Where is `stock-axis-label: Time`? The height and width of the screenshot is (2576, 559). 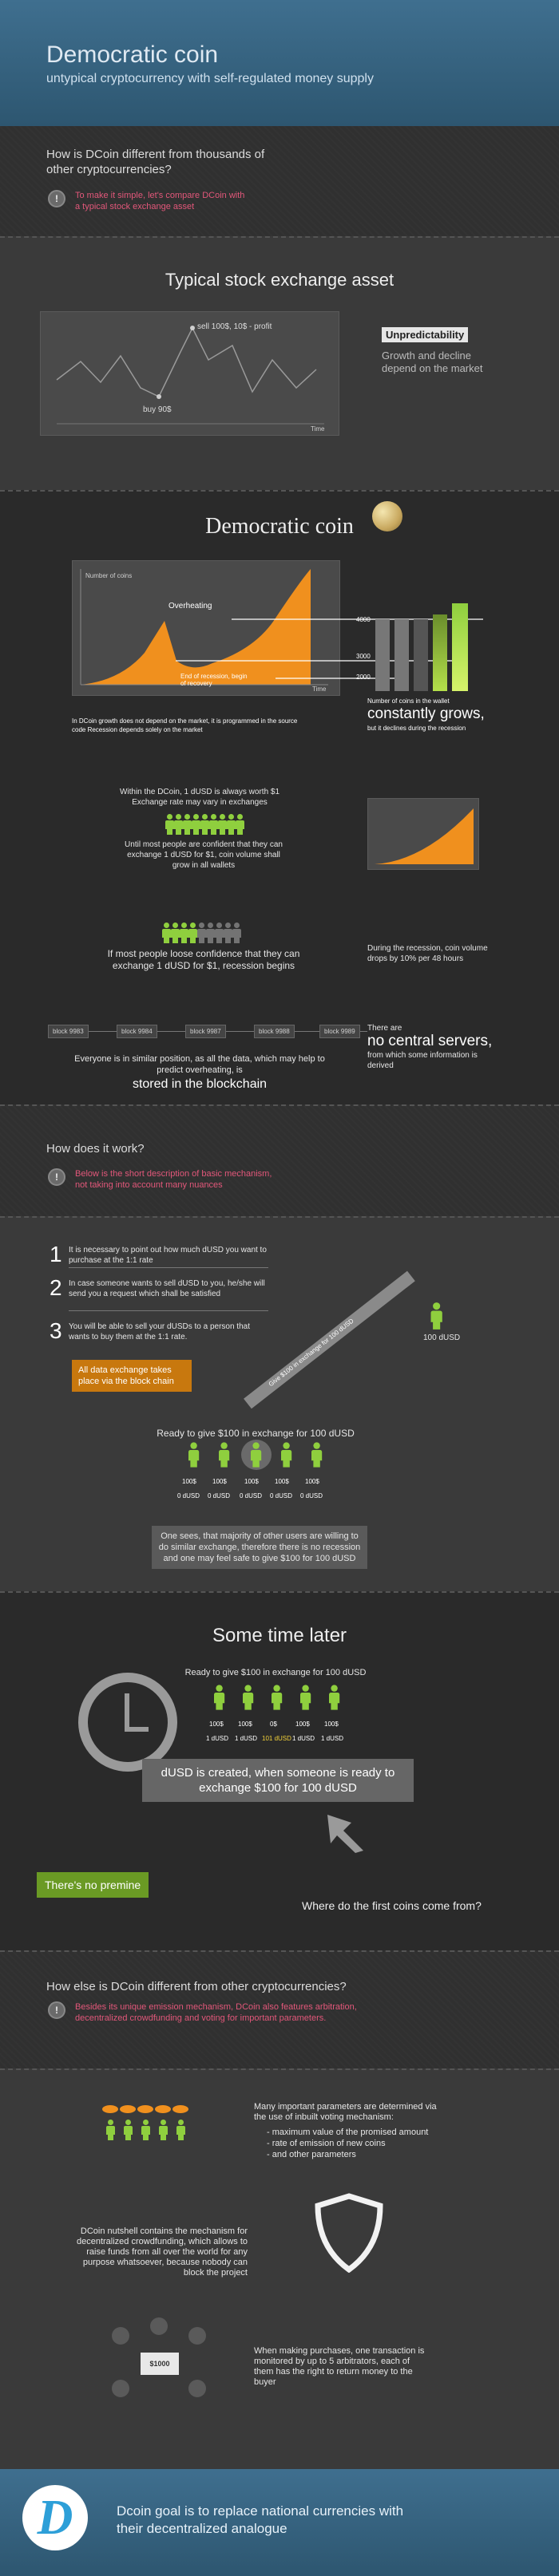 stock-axis-label: Time is located at coordinates (318, 429).